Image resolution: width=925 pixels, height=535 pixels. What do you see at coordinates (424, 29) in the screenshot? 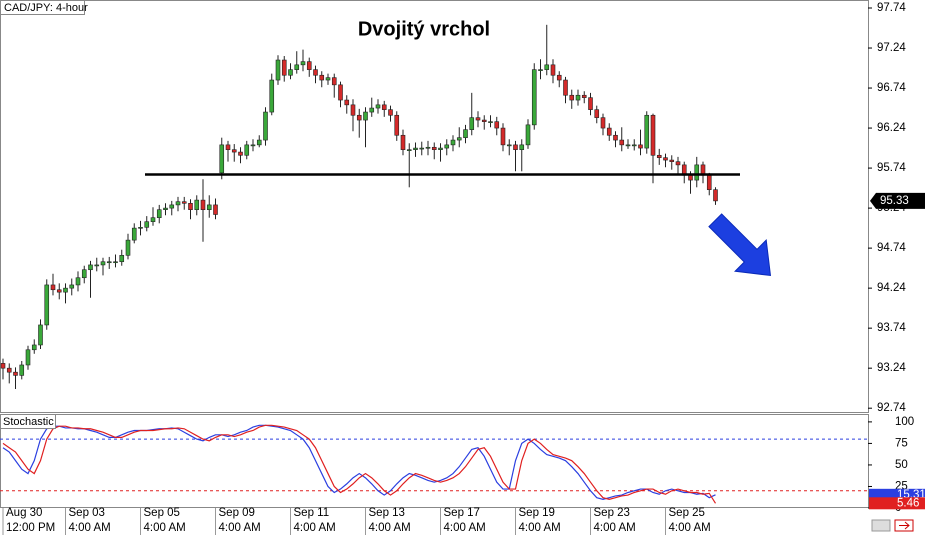
I see `chart-title: Dvojitý vrchol` at bounding box center [424, 29].